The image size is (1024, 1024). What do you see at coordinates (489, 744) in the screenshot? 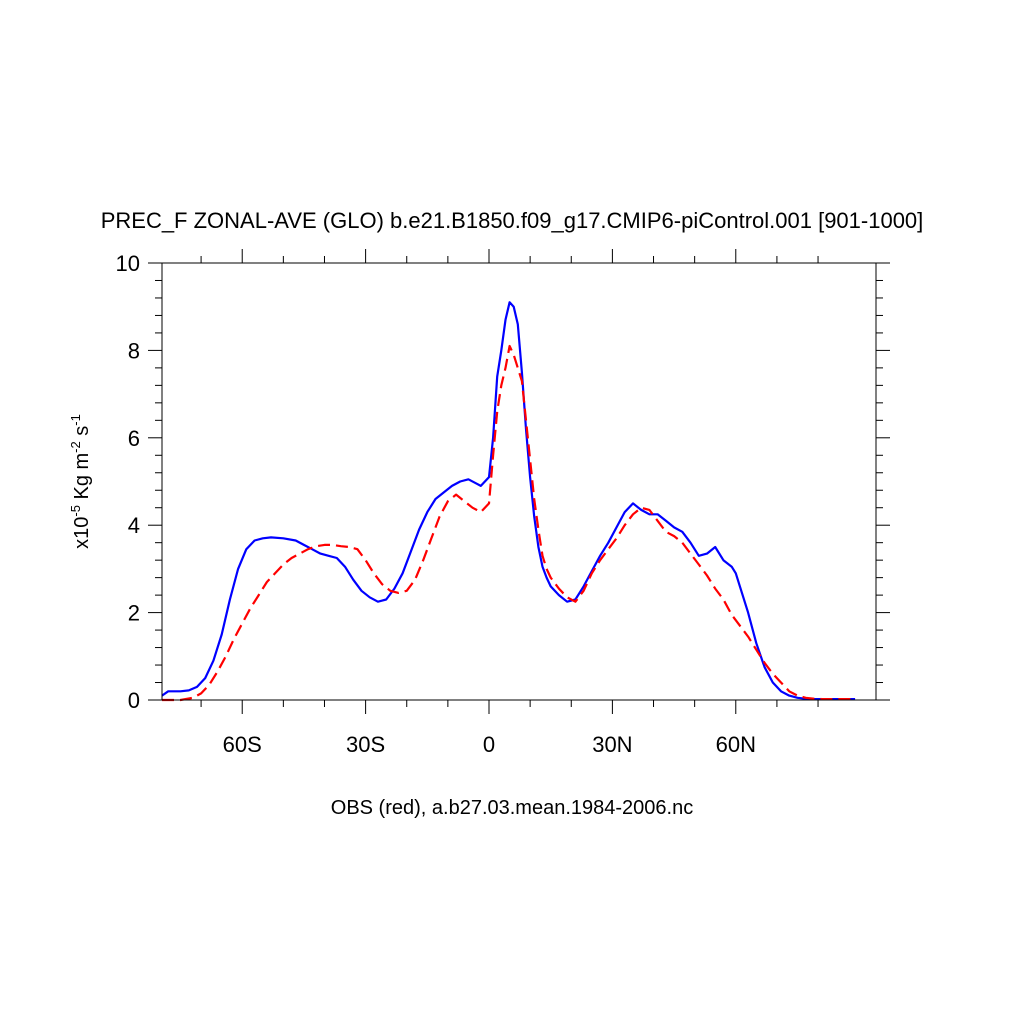
I see `x-tick-label: 0` at bounding box center [489, 744].